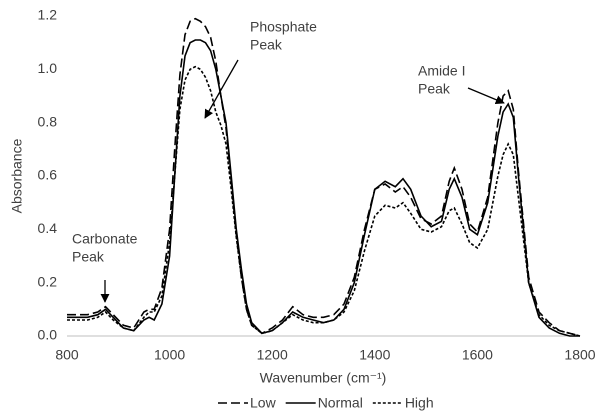 This screenshot has height=415, width=599. I want to click on x-tick-label: 1600, so click(477, 355).